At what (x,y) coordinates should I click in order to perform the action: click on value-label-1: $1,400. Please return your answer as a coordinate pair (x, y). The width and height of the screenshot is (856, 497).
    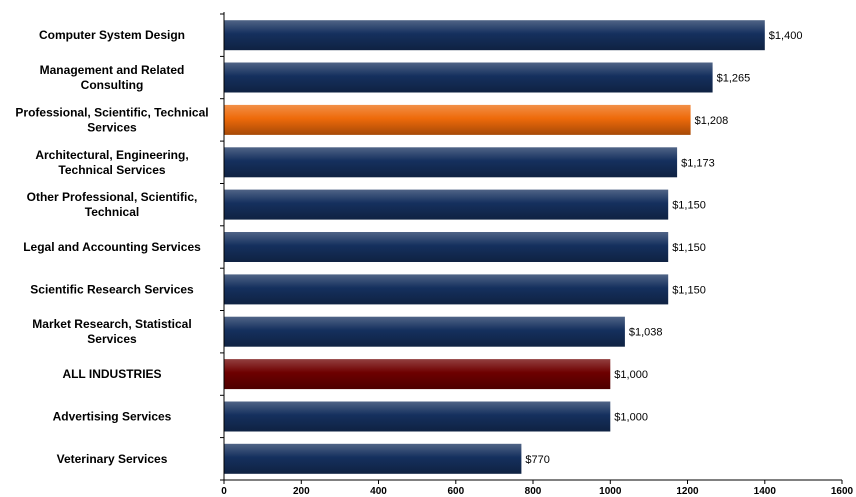
    Looking at the image, I should click on (786, 36).